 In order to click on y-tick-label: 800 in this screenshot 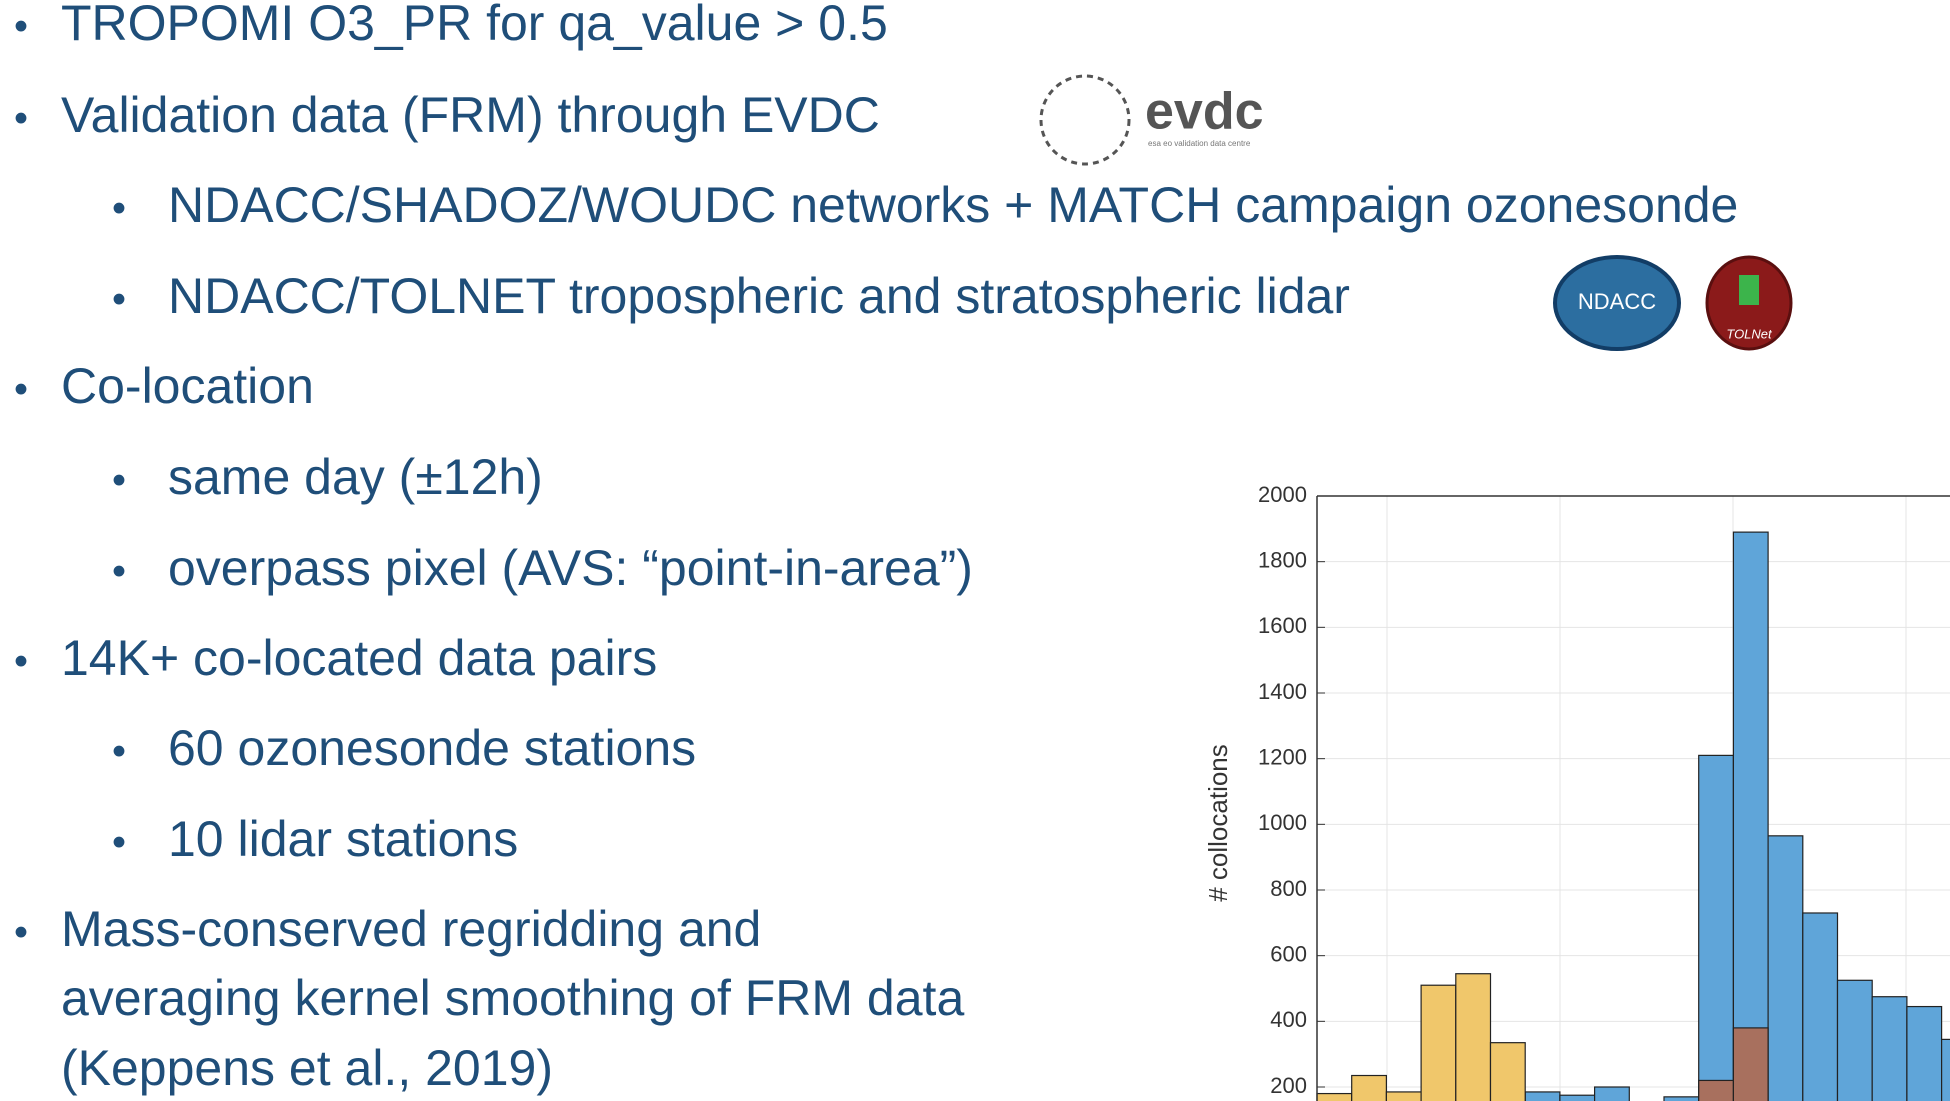, I will do `click(1288, 888)`.